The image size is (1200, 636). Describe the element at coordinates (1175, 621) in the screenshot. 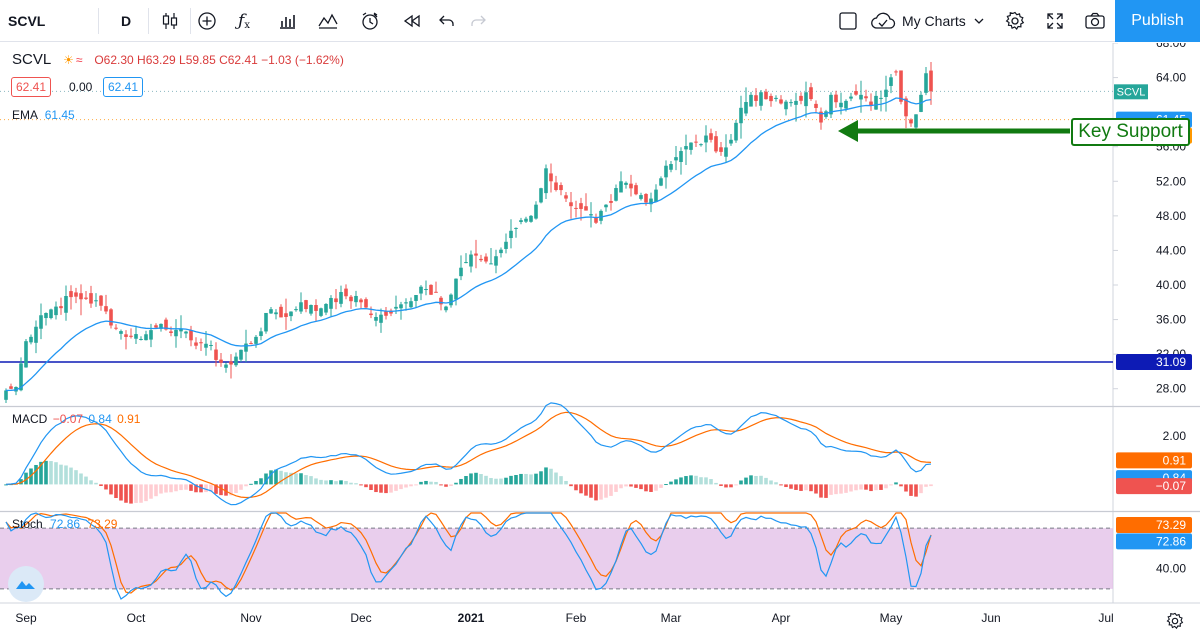

I see `chart-settings-gear-icon` at that location.